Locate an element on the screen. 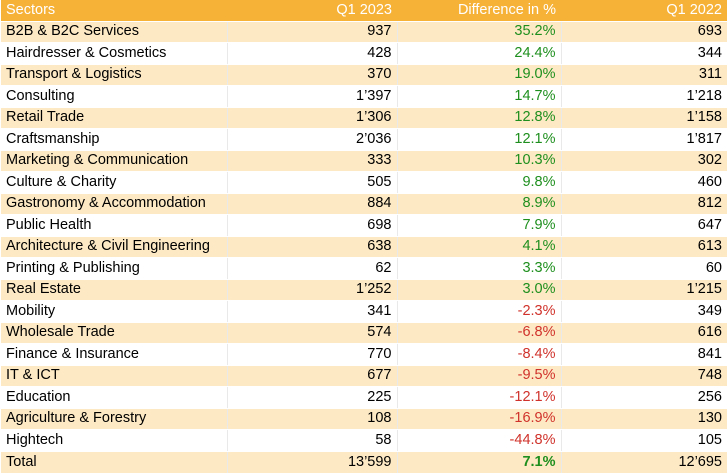 The width and height of the screenshot is (728, 474). table-row: Mobility 341 -2.3% 349 is located at coordinates (364, 311).